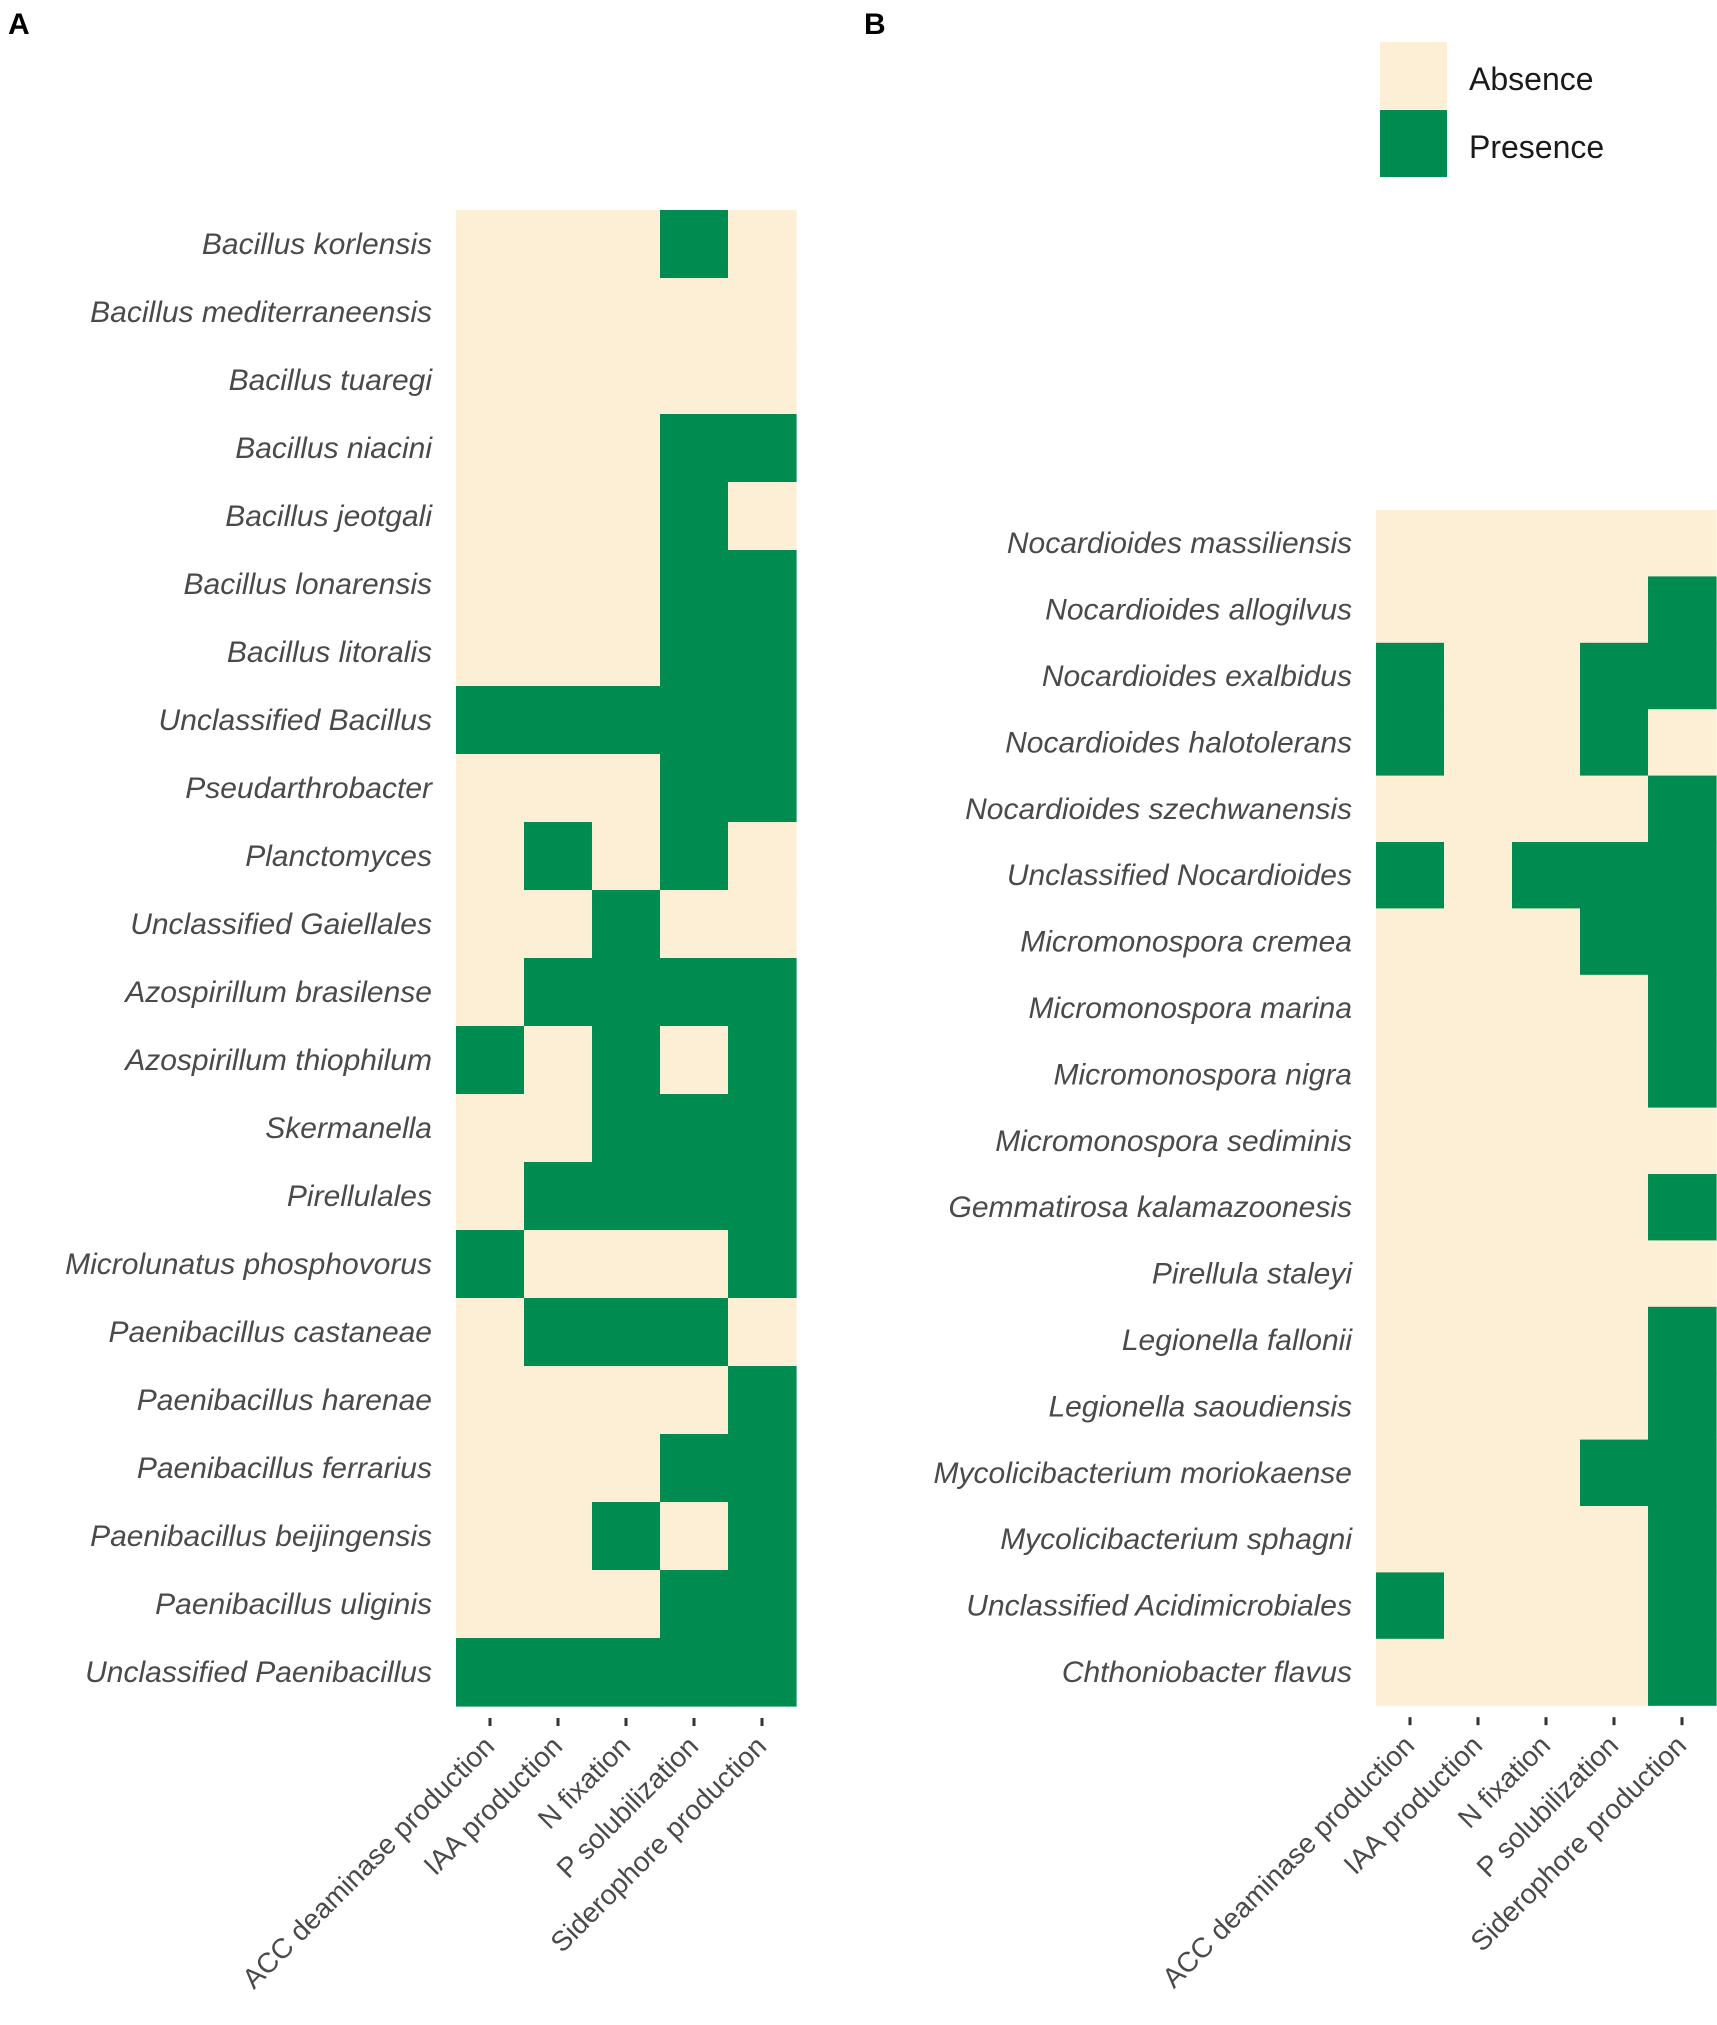 This screenshot has width=1717, height=2025. I want to click on heatmap-cell-a-planctomyces-siderophore-production, so click(762, 856).